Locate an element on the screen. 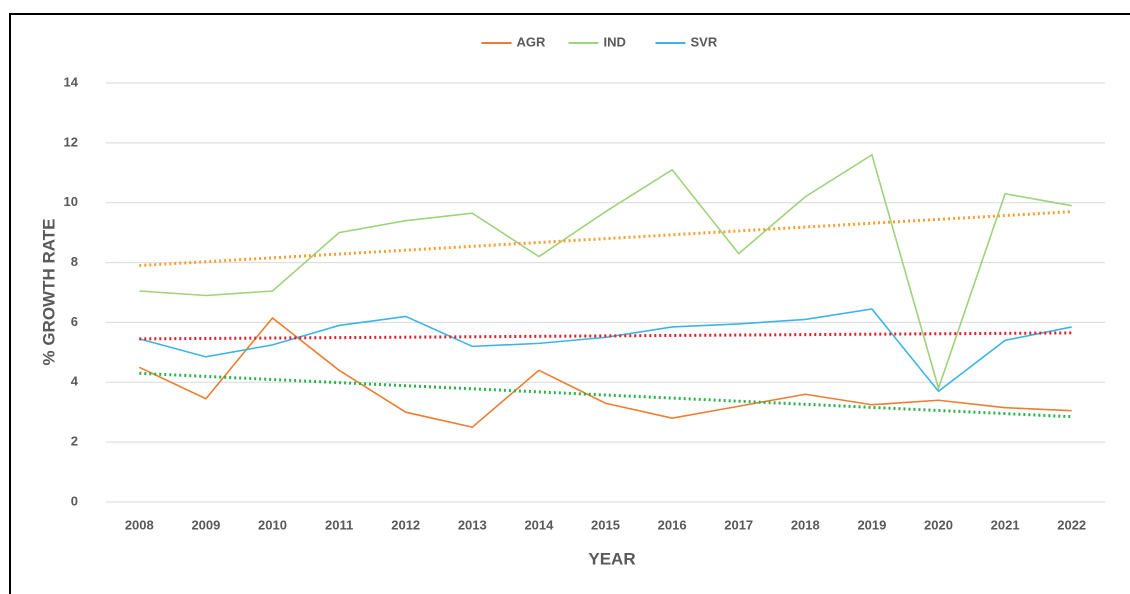 Image resolution: width=1130 pixels, height=594 pixels. legend-label: SVR is located at coordinates (704, 41).